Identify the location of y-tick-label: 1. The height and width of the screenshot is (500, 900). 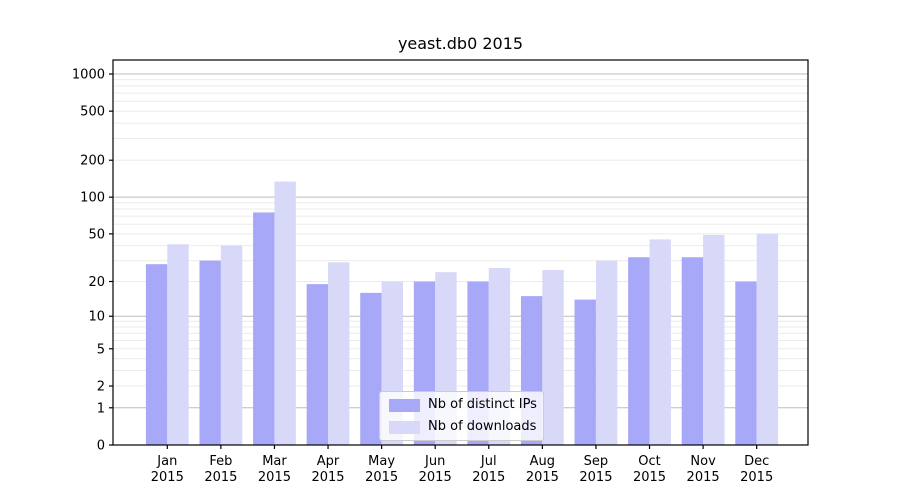
(101, 408).